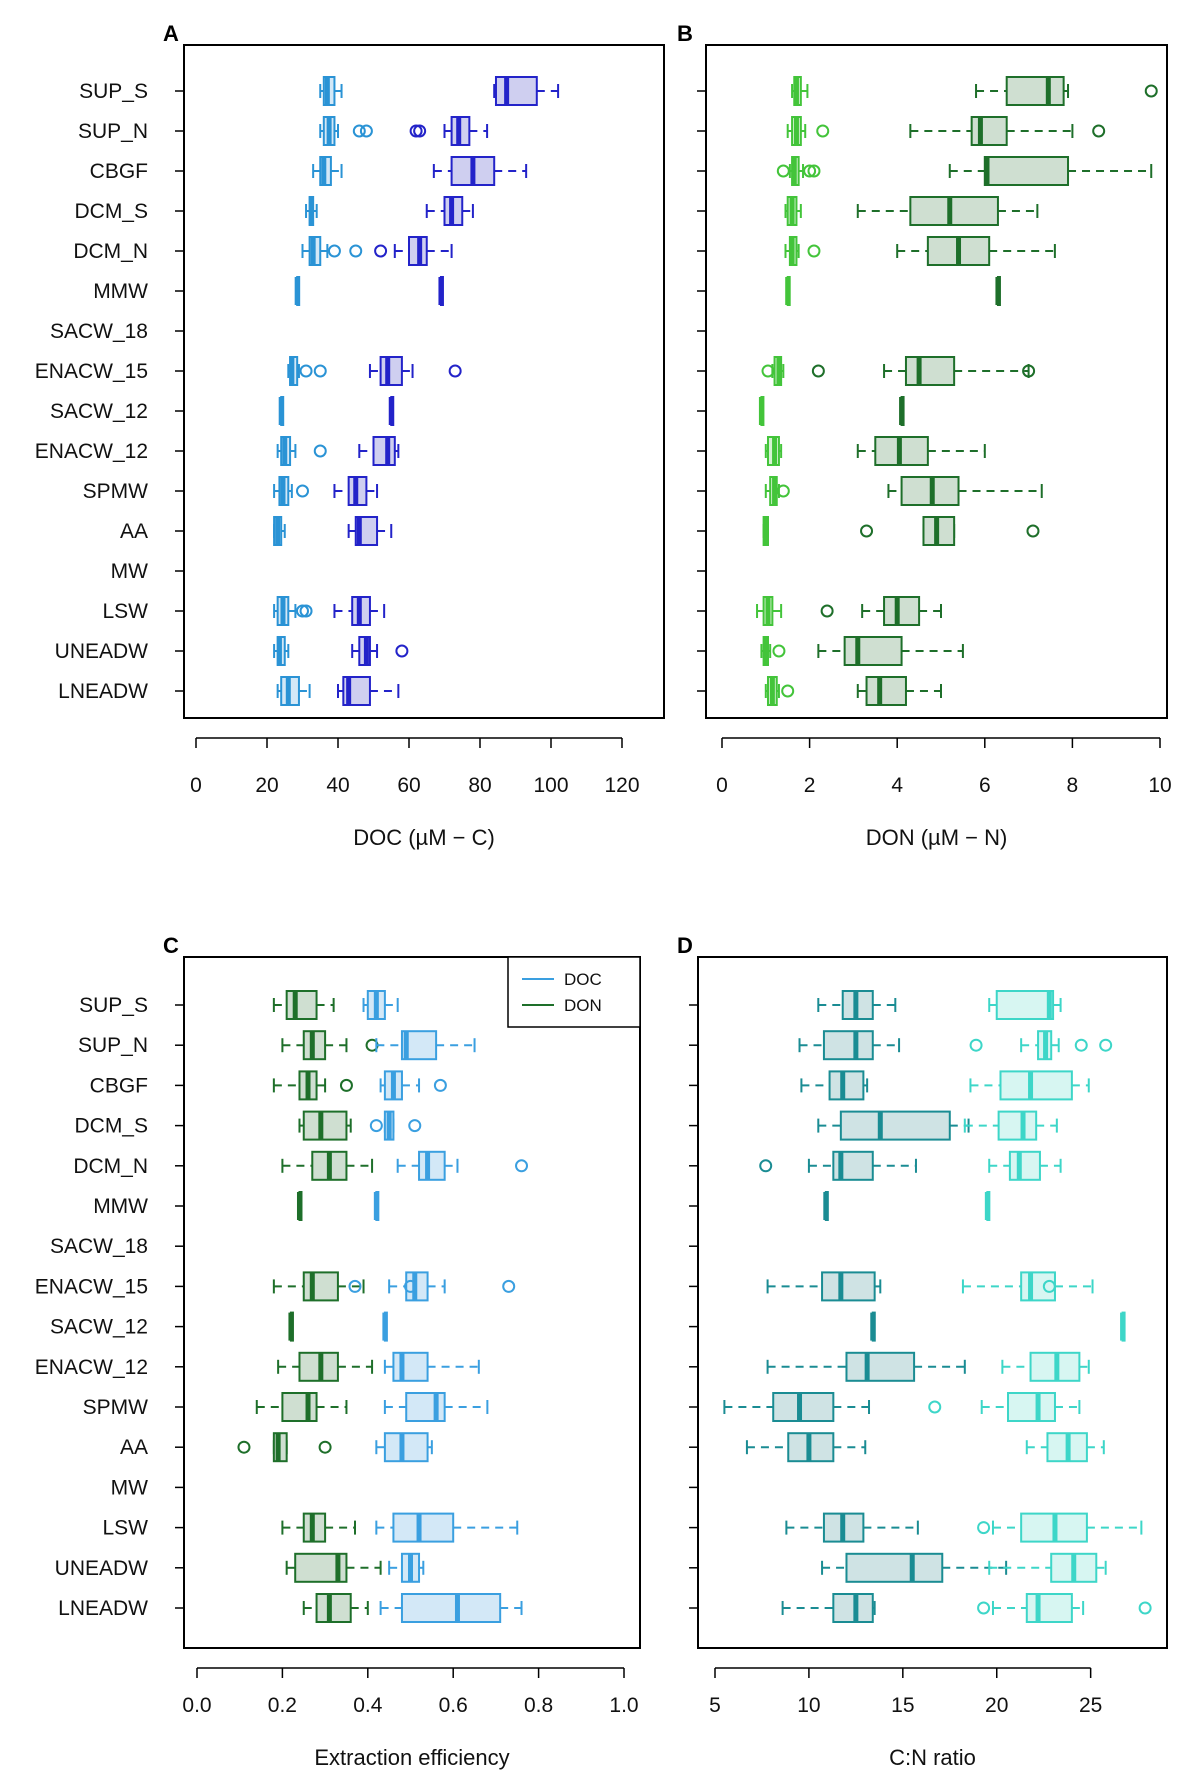 The image size is (1181, 1772). What do you see at coordinates (119, 1085) in the screenshot?
I see `category-label: CBGF` at bounding box center [119, 1085].